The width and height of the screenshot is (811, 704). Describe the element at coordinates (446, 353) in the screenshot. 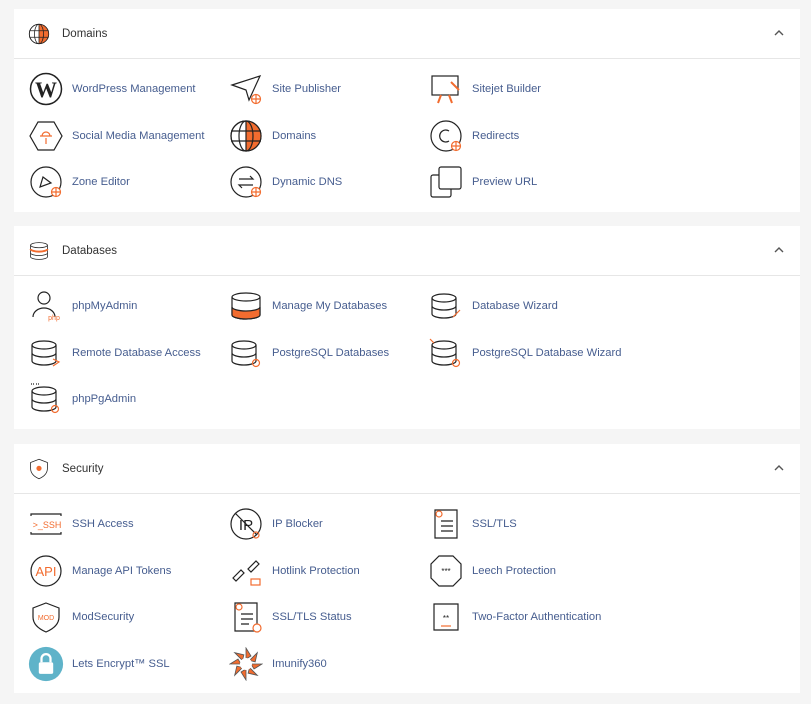

I see `database-postgres-wizard-icon` at that location.